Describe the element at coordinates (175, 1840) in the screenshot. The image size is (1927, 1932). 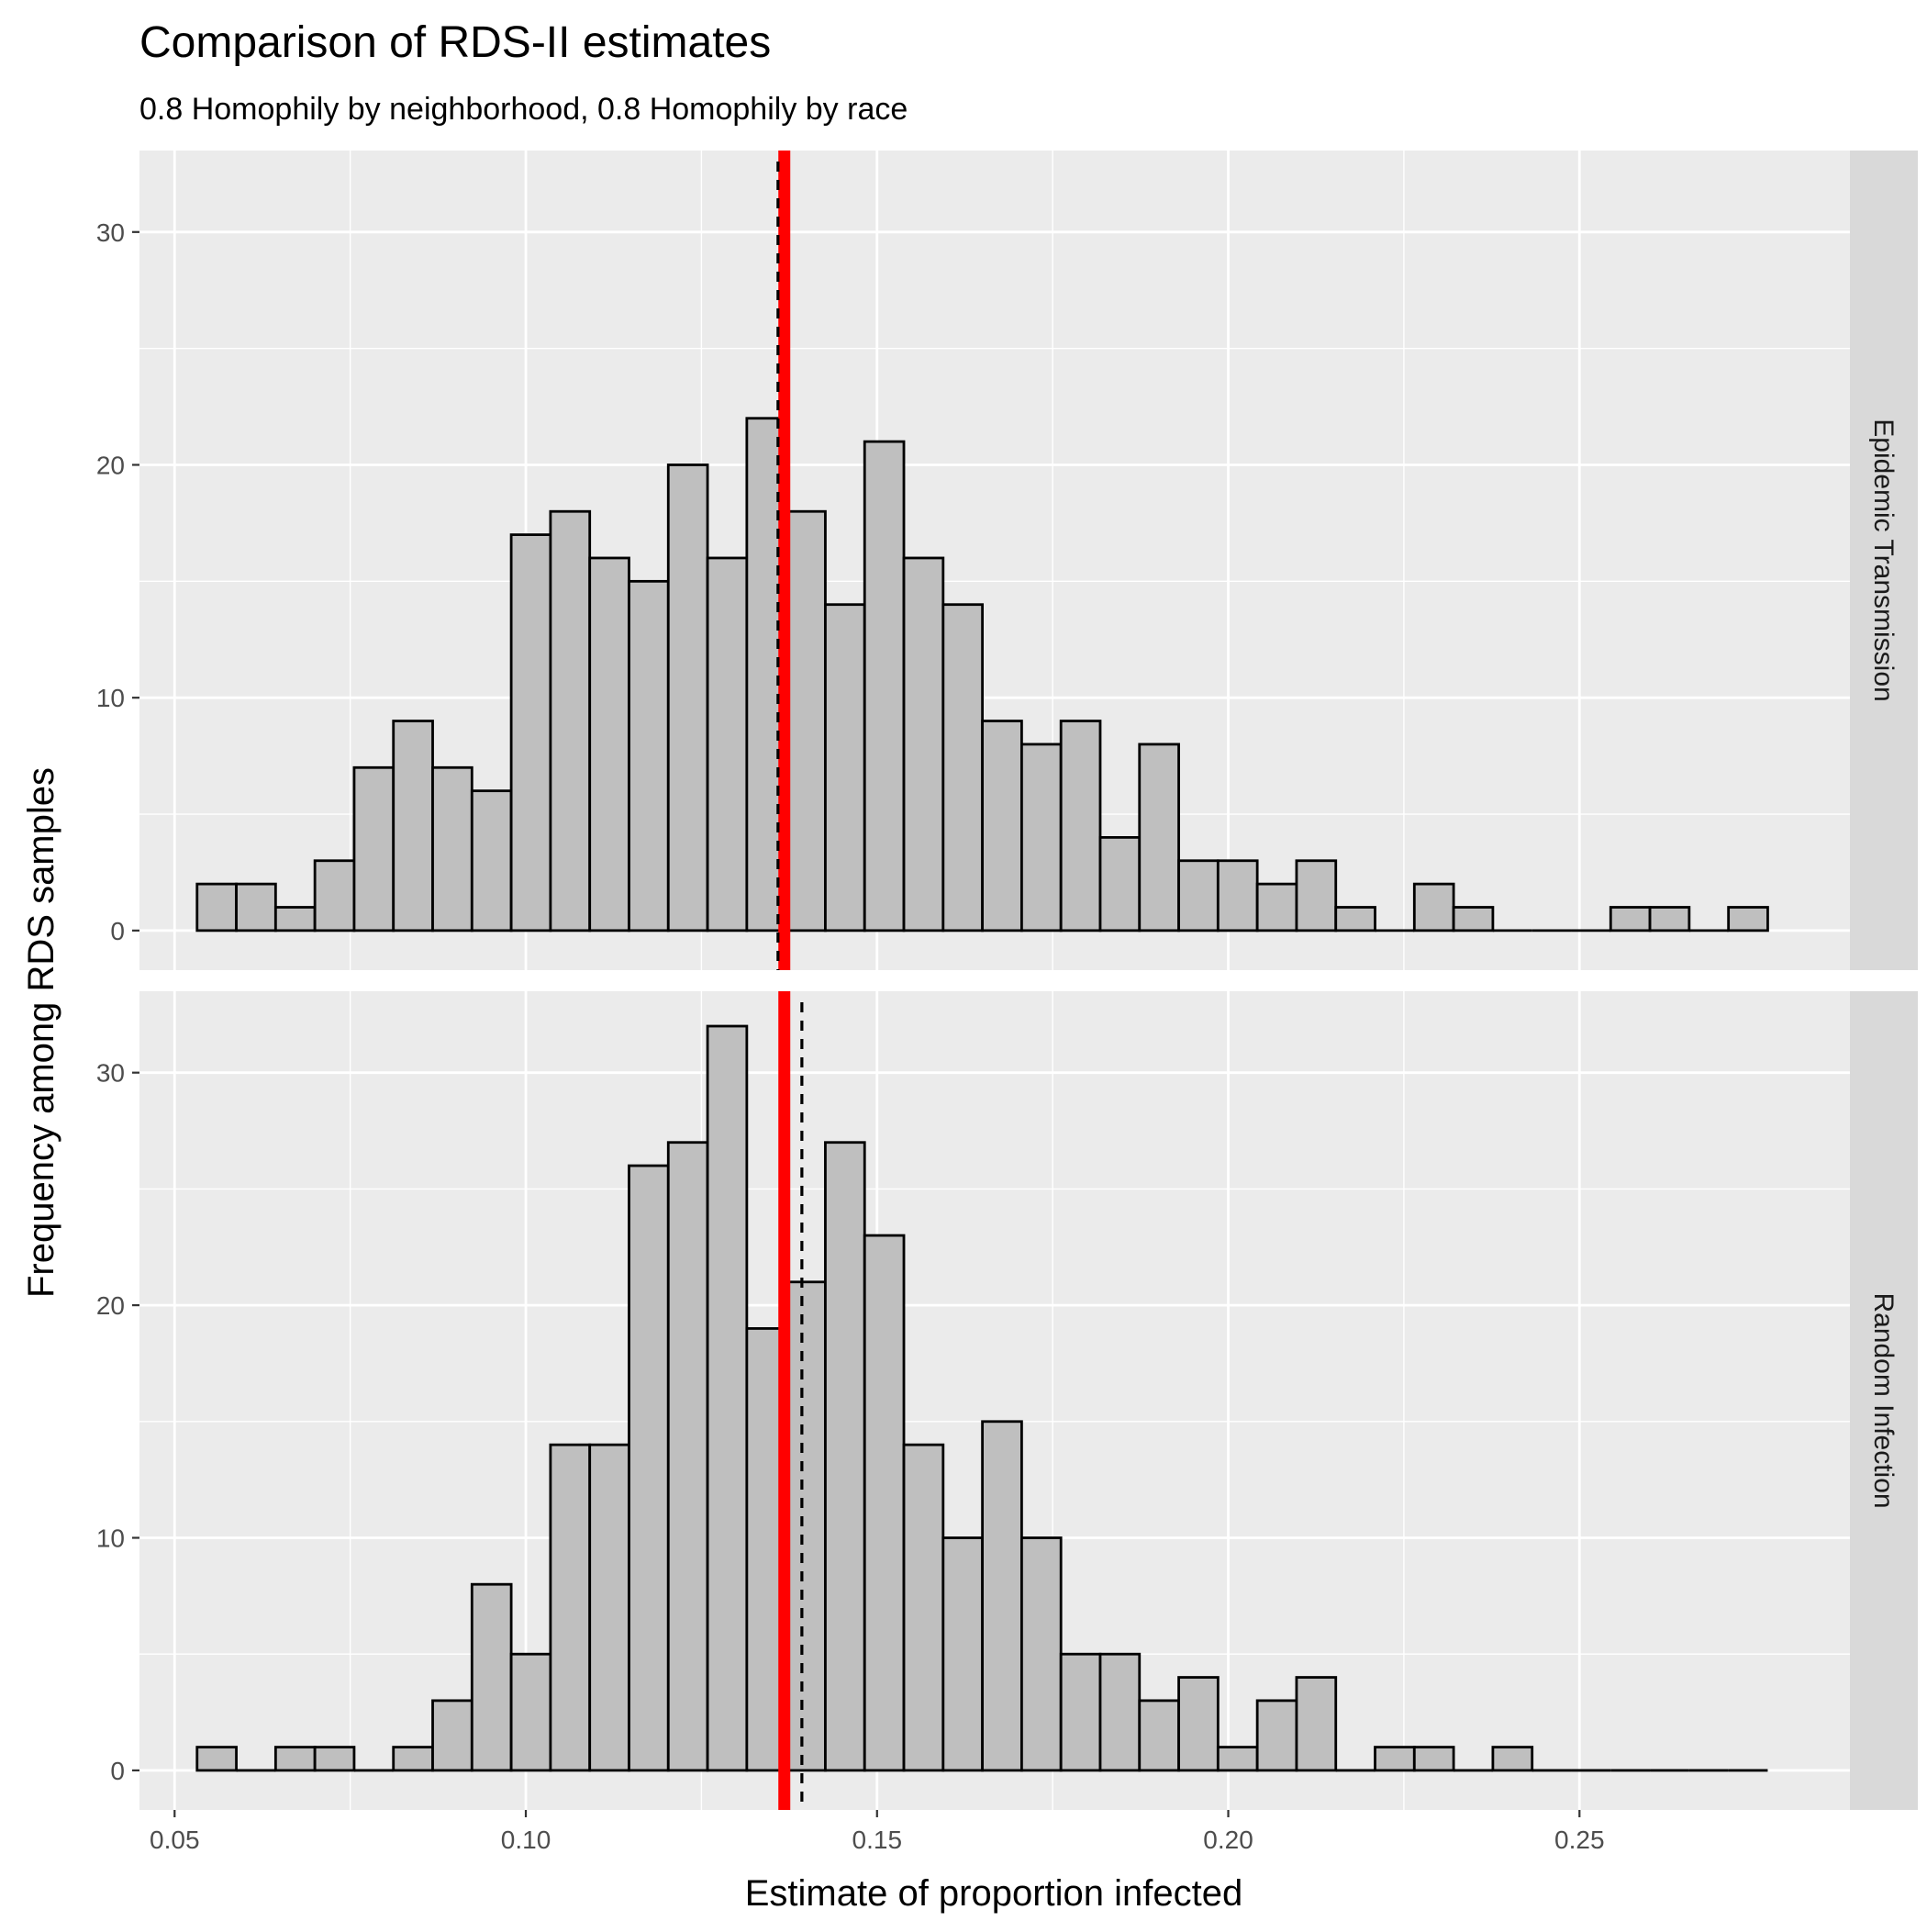
I see `x-tick-label: 0.05` at that location.